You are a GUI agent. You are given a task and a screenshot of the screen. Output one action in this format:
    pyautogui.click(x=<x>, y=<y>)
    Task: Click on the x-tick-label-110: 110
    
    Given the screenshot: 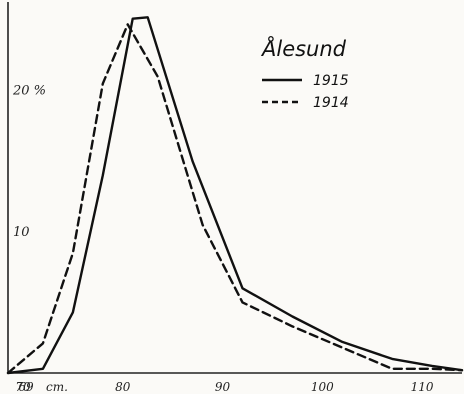 What is the action you would take?
    pyautogui.click(x=422, y=387)
    